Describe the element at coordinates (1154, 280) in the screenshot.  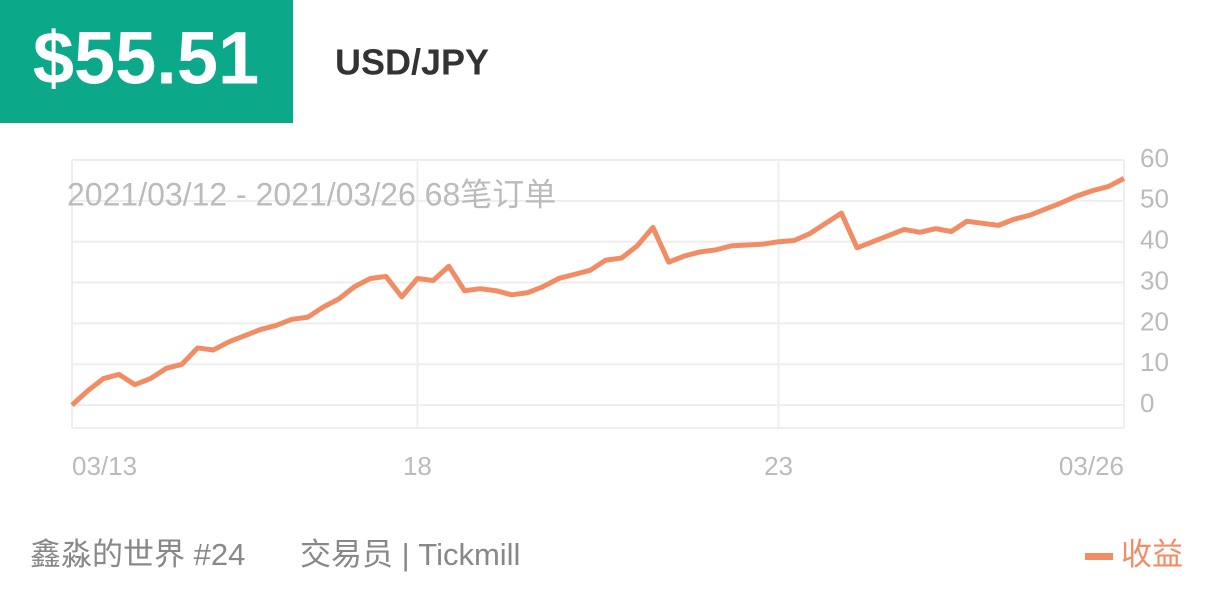
I see `y-tick-label: 30` at that location.